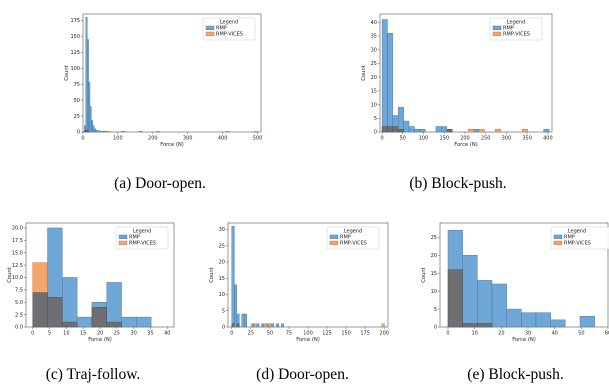 This screenshot has height=392, width=609. Describe the element at coordinates (365, 334) in the screenshot. I see `x-tick-label: 175` at that location.